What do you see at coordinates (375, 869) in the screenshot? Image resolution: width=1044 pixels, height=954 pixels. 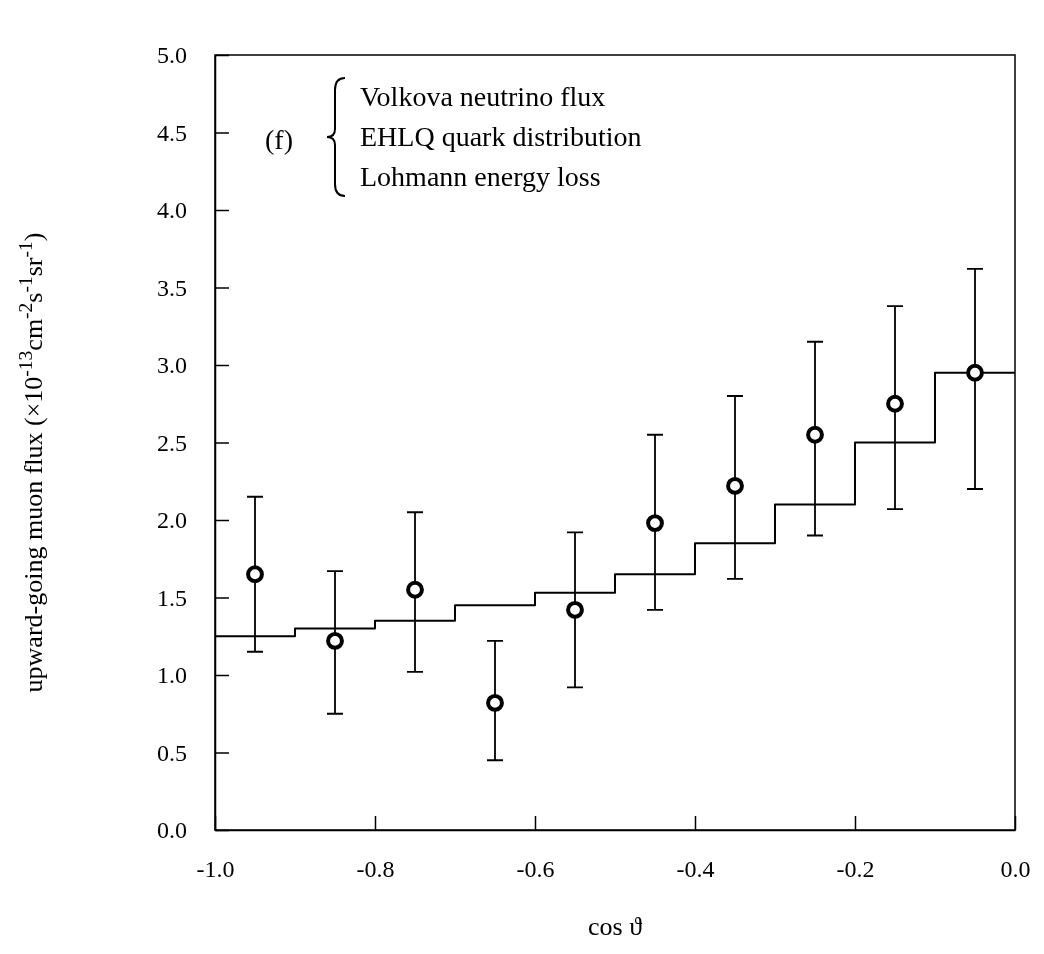 I see `x-tick-label: -0.8` at bounding box center [375, 869].